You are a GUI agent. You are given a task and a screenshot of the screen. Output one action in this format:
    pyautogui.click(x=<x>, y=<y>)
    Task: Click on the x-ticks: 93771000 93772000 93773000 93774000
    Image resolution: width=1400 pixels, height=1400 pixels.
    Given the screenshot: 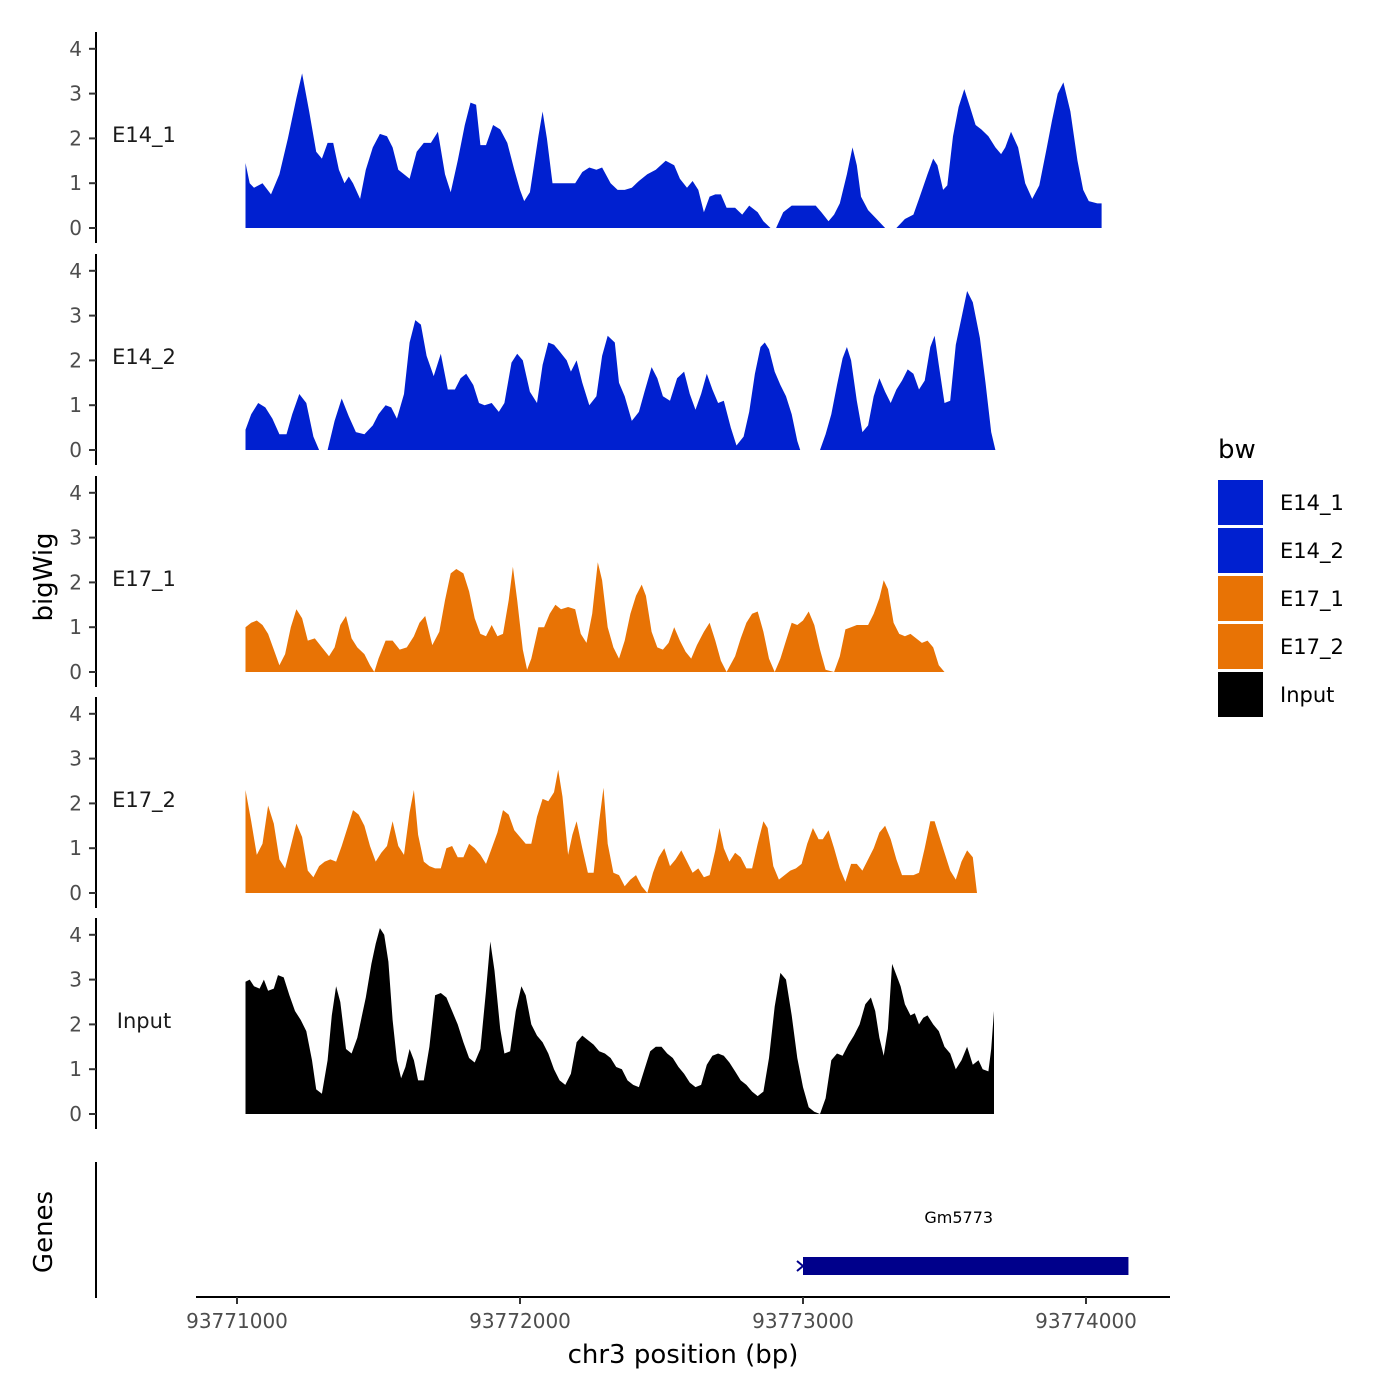 What is the action you would take?
    pyautogui.click(x=661, y=1315)
    